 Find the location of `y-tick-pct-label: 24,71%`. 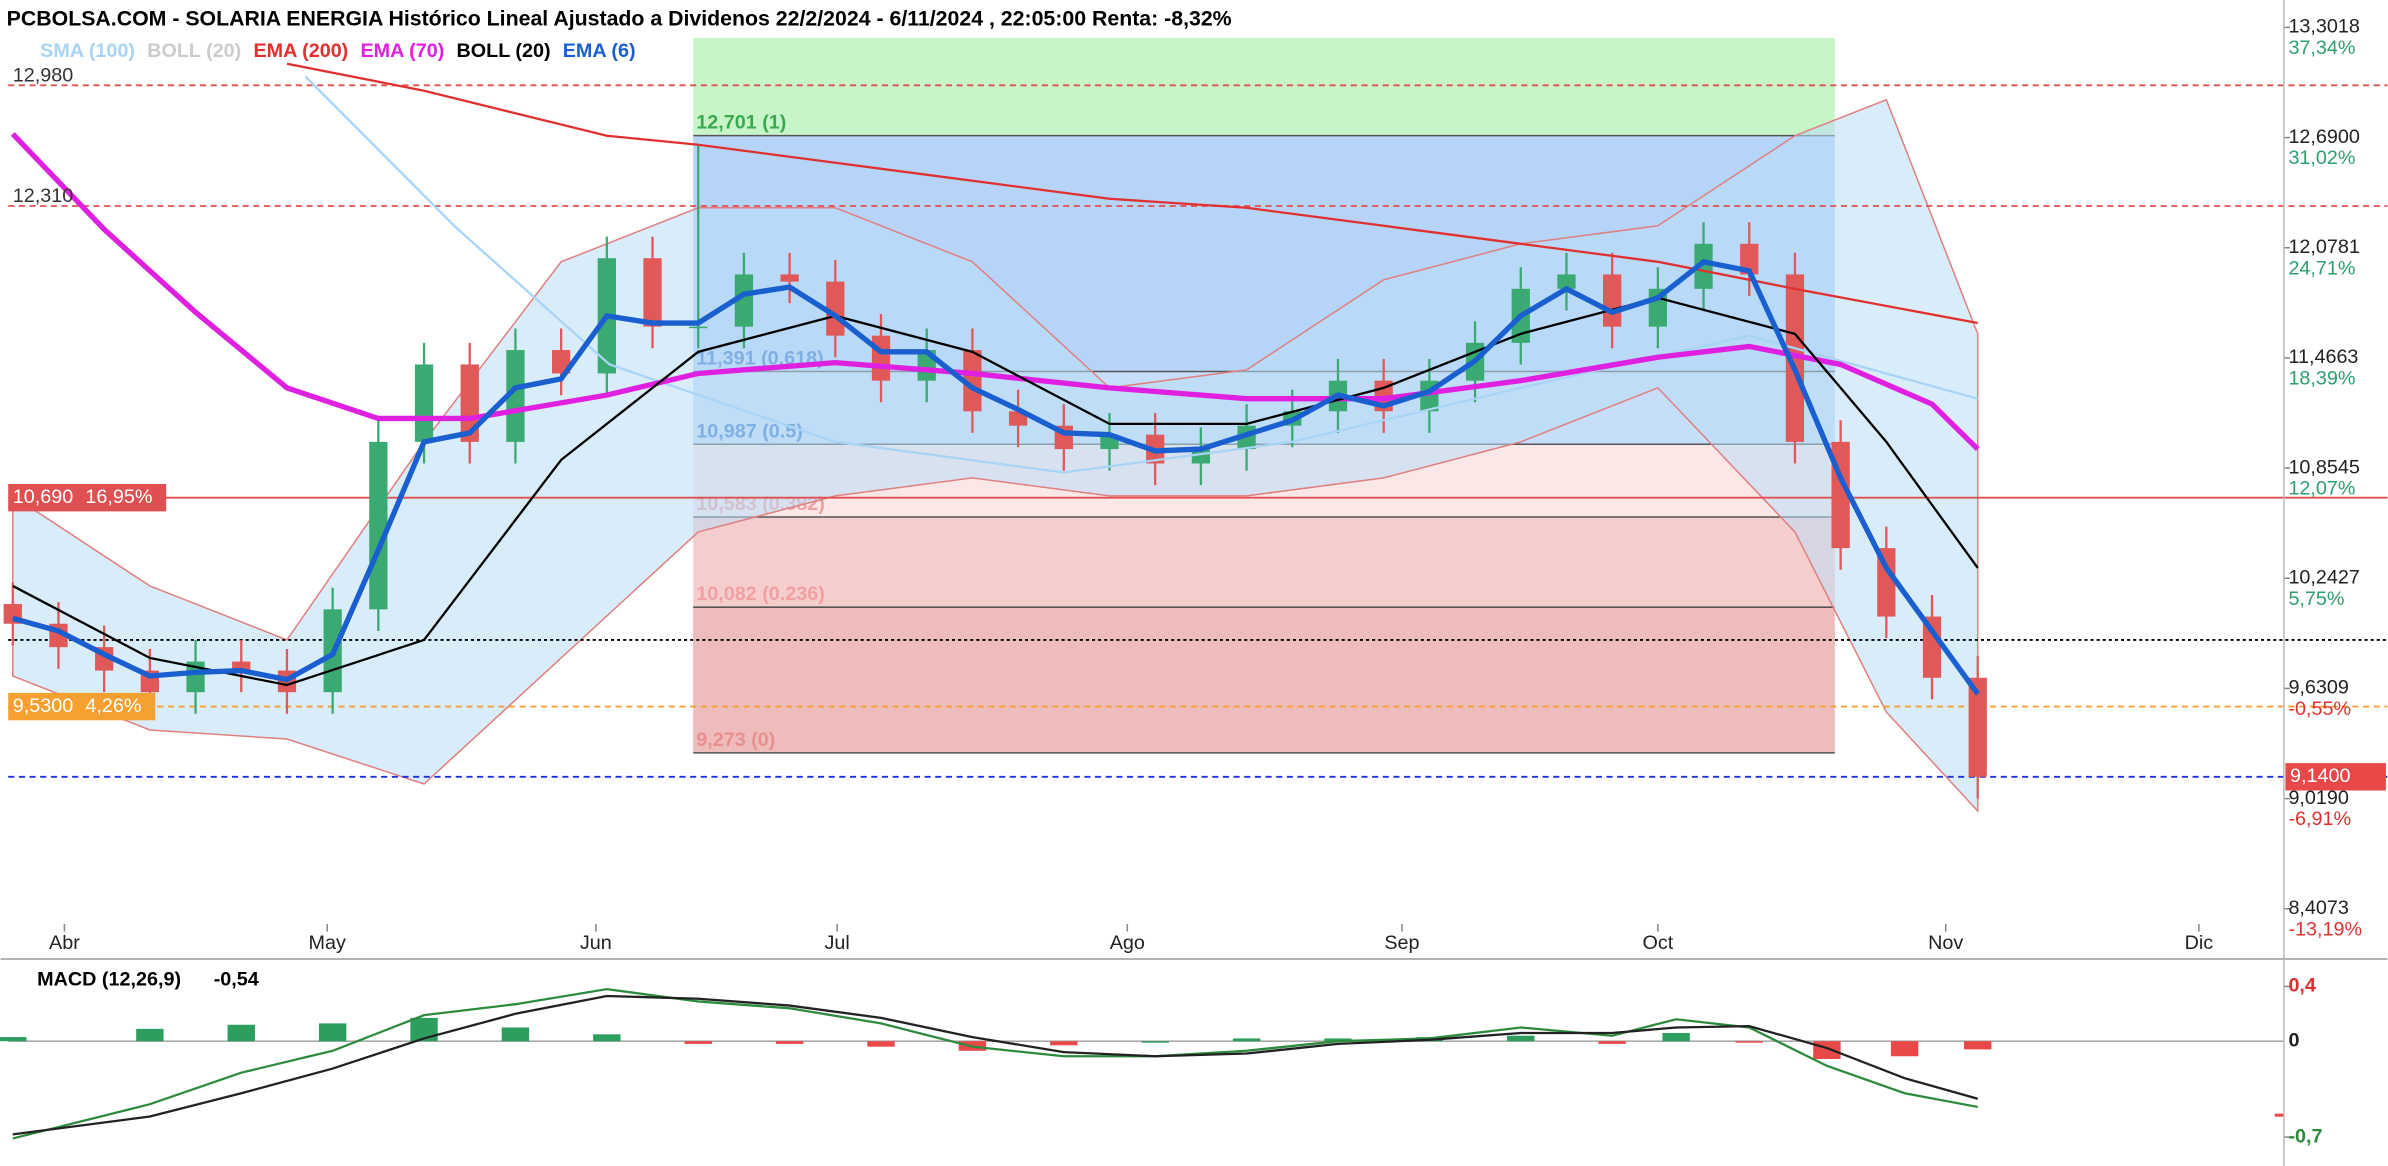

y-tick-pct-label: 24,71% is located at coordinates (2321, 268).